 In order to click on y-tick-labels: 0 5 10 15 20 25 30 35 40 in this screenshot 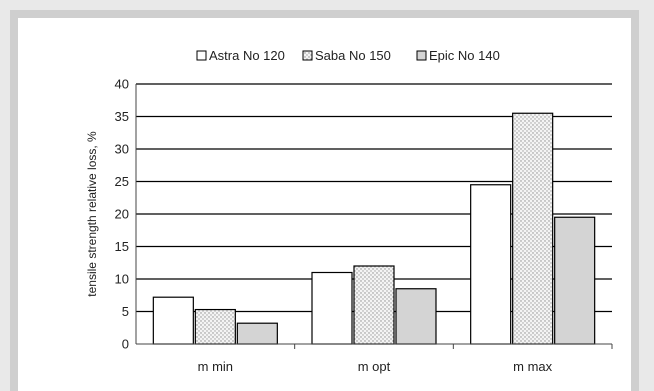, I will do `click(122, 214)`.